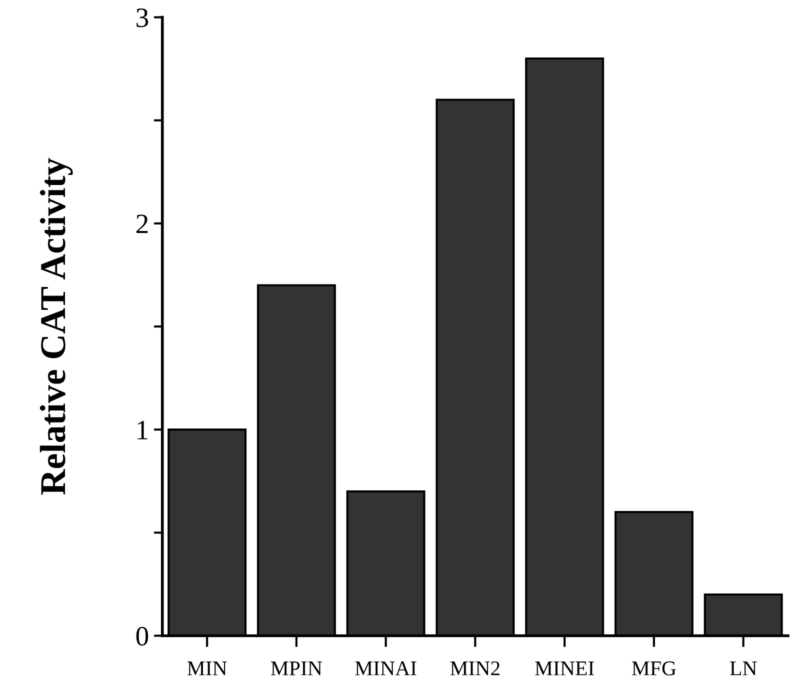  I want to click on y-tick-label: 1, so click(143, 430).